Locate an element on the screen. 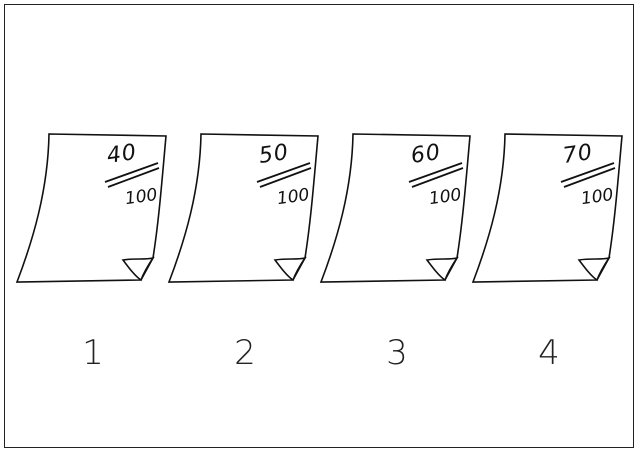 The width and height of the screenshot is (640, 452). score-sheet-3: 60 100 is located at coordinates (397, 210).